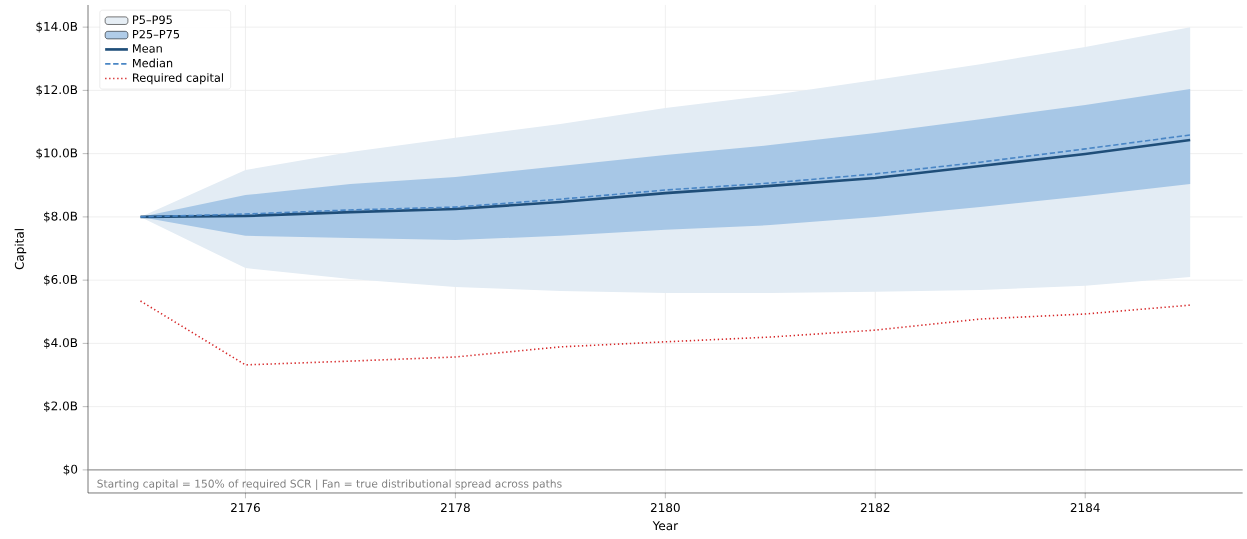  What do you see at coordinates (152, 20) in the screenshot?
I see `legend-label: P5–P95` at bounding box center [152, 20].